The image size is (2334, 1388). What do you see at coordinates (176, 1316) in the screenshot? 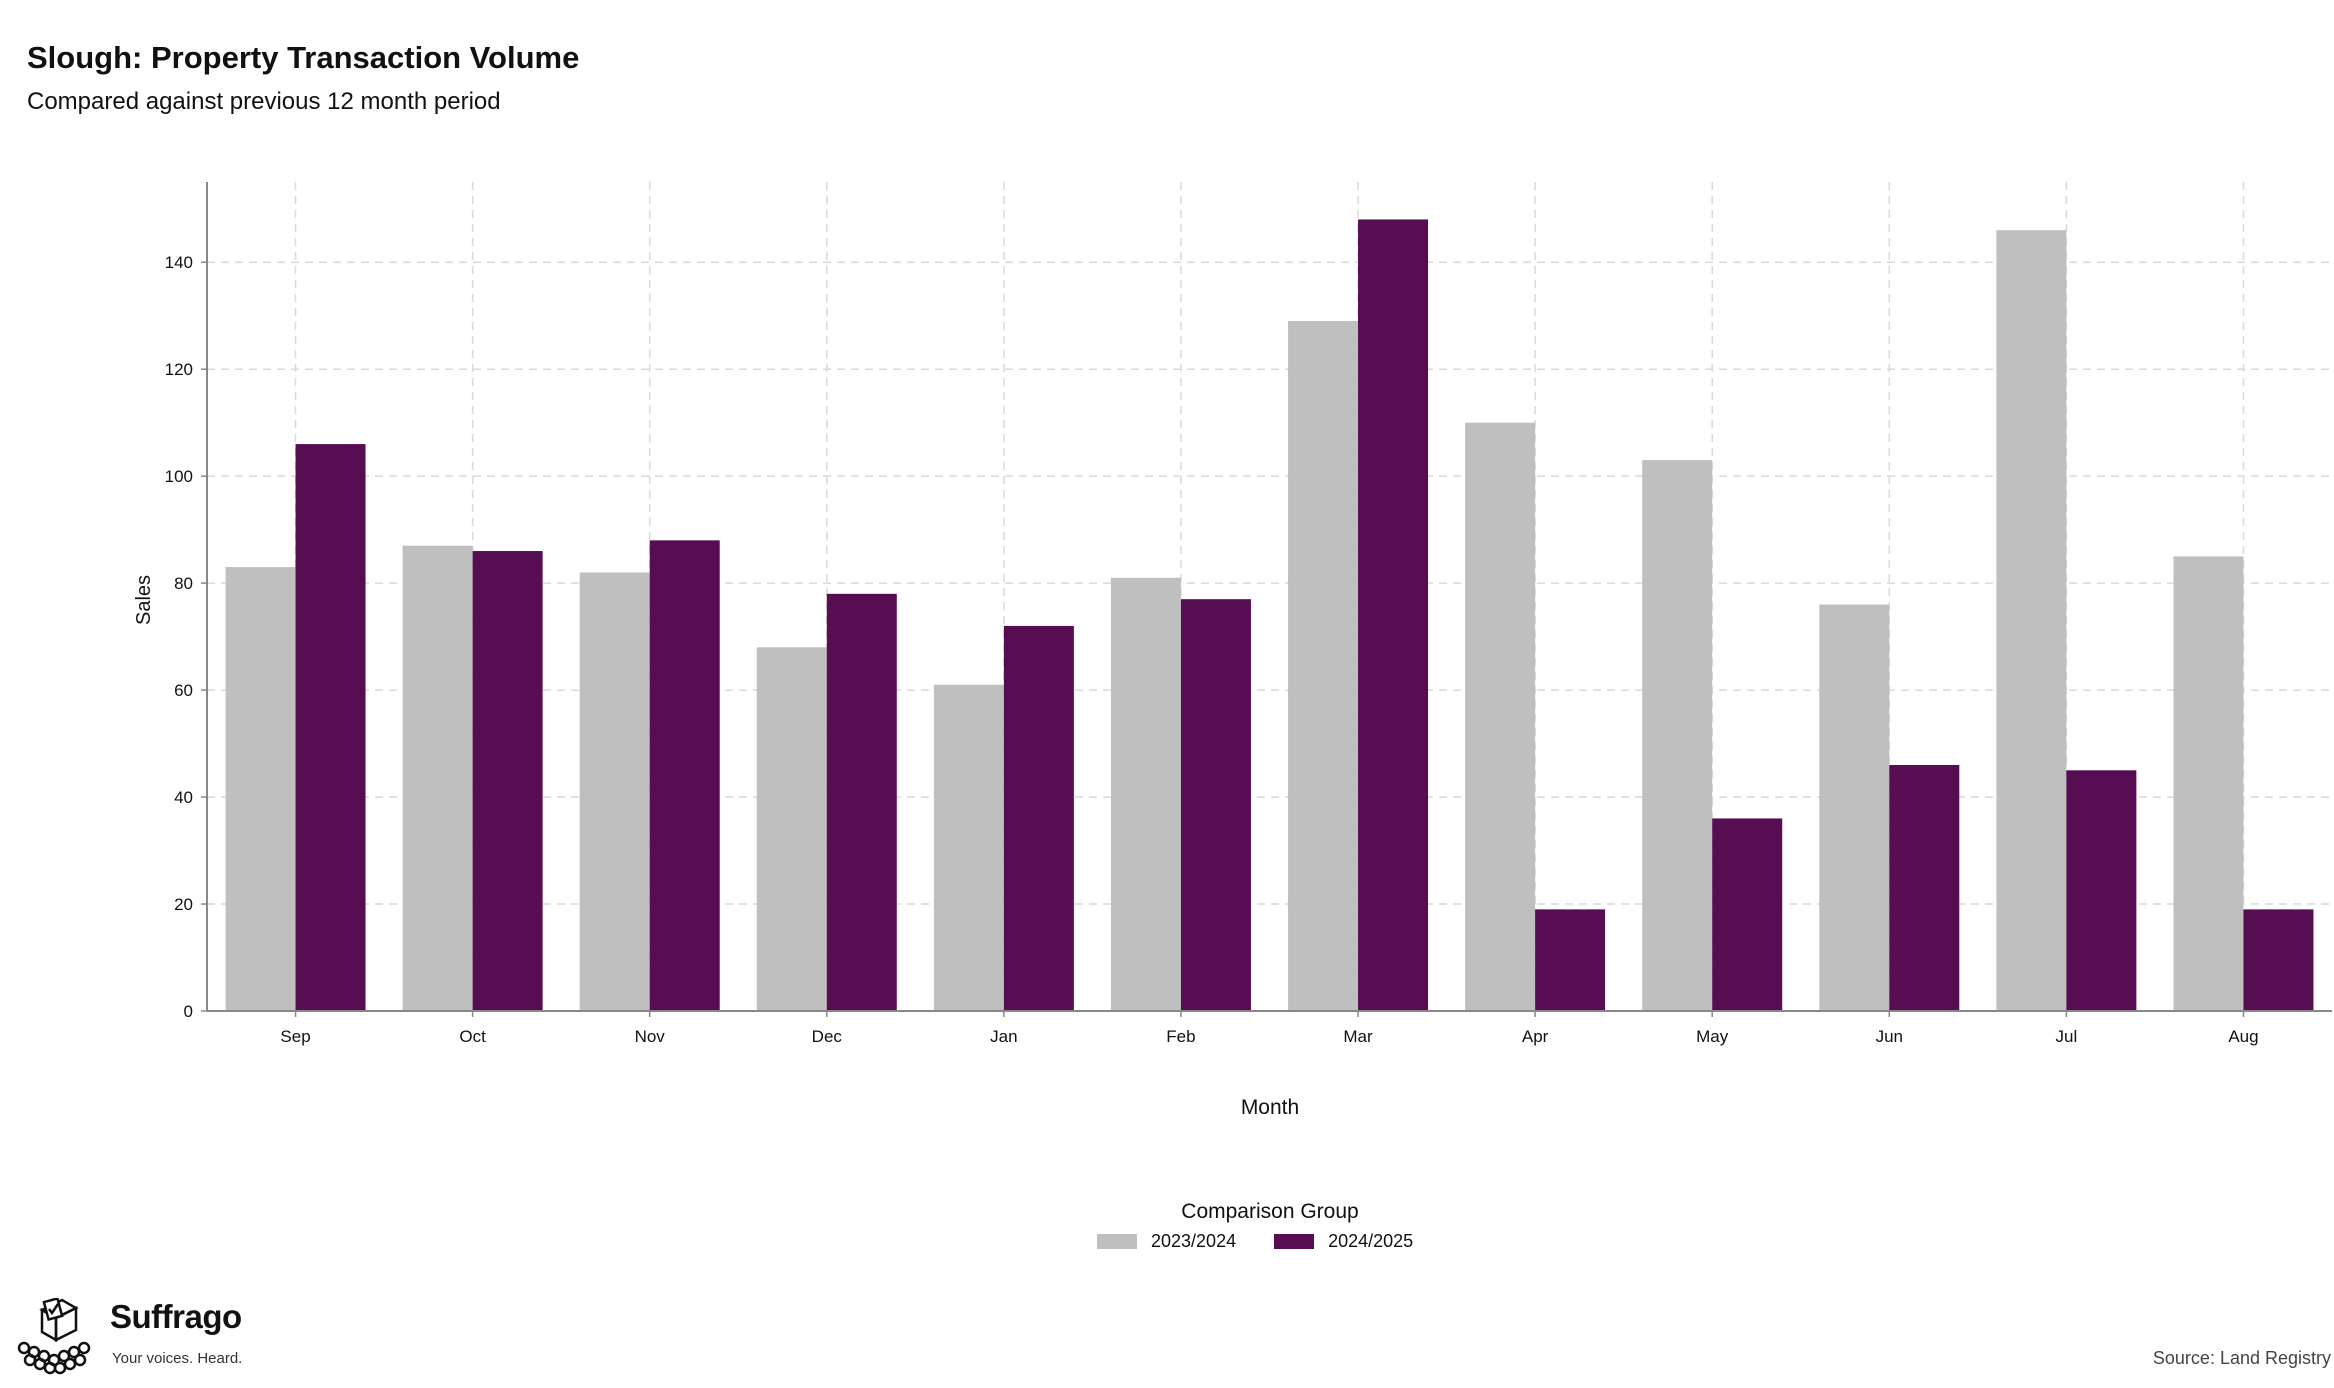
I see `brand-name: Suffrago` at bounding box center [176, 1316].